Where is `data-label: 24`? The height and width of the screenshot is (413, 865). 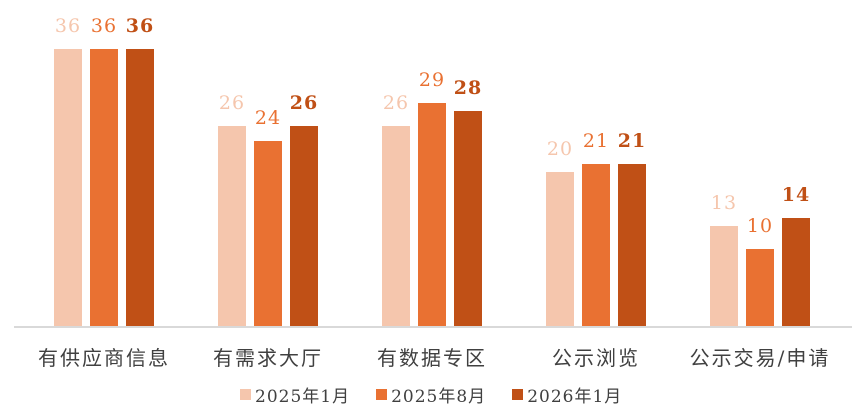 data-label: 24 is located at coordinates (268, 118).